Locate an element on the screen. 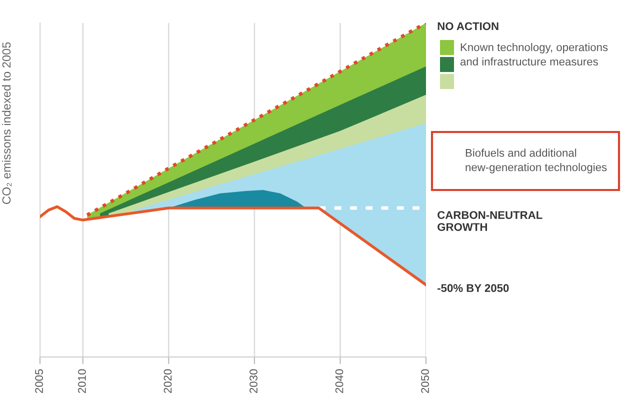 The width and height of the screenshot is (624, 401). x-tick-label: 2030 is located at coordinates (254, 381).